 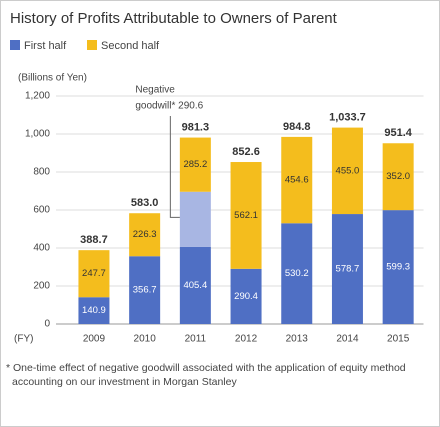 I want to click on annotation: Negative, so click(x=155, y=90).